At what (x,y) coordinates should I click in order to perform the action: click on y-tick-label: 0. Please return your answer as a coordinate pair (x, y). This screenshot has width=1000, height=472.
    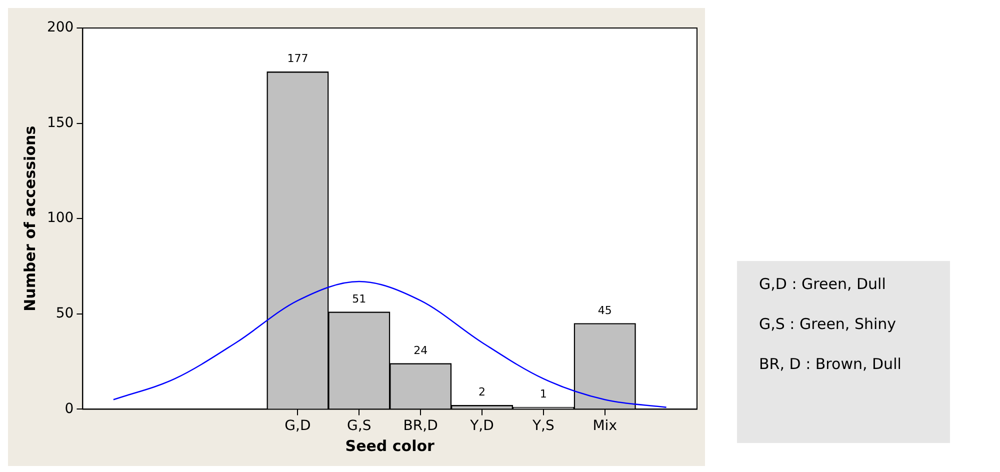
    Looking at the image, I should click on (69, 408).